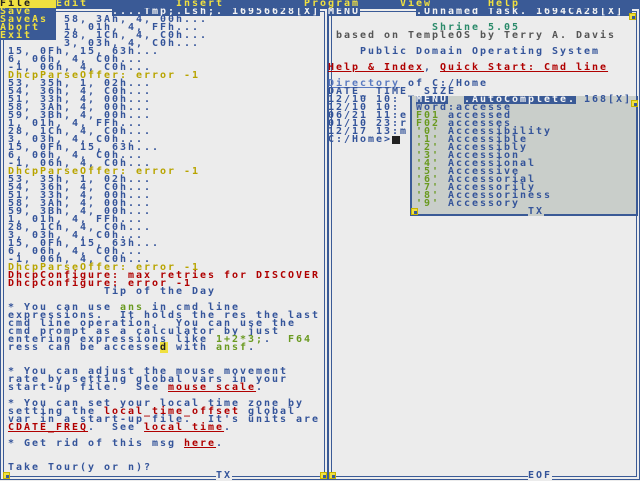 The width and height of the screenshot is (640, 481). I want to click on tip-line: var in a start-up file. It's units are, so click(164, 420).